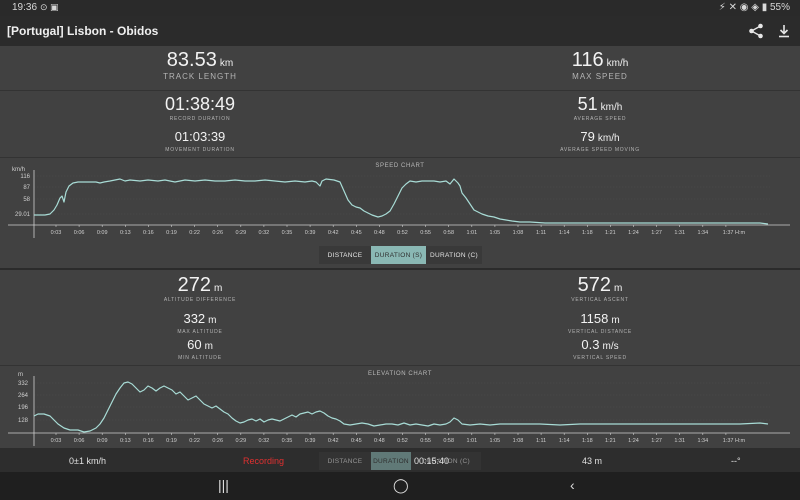 This screenshot has width=800, height=500. What do you see at coordinates (226, 63) in the screenshot?
I see `track-length-unit: km` at bounding box center [226, 63].